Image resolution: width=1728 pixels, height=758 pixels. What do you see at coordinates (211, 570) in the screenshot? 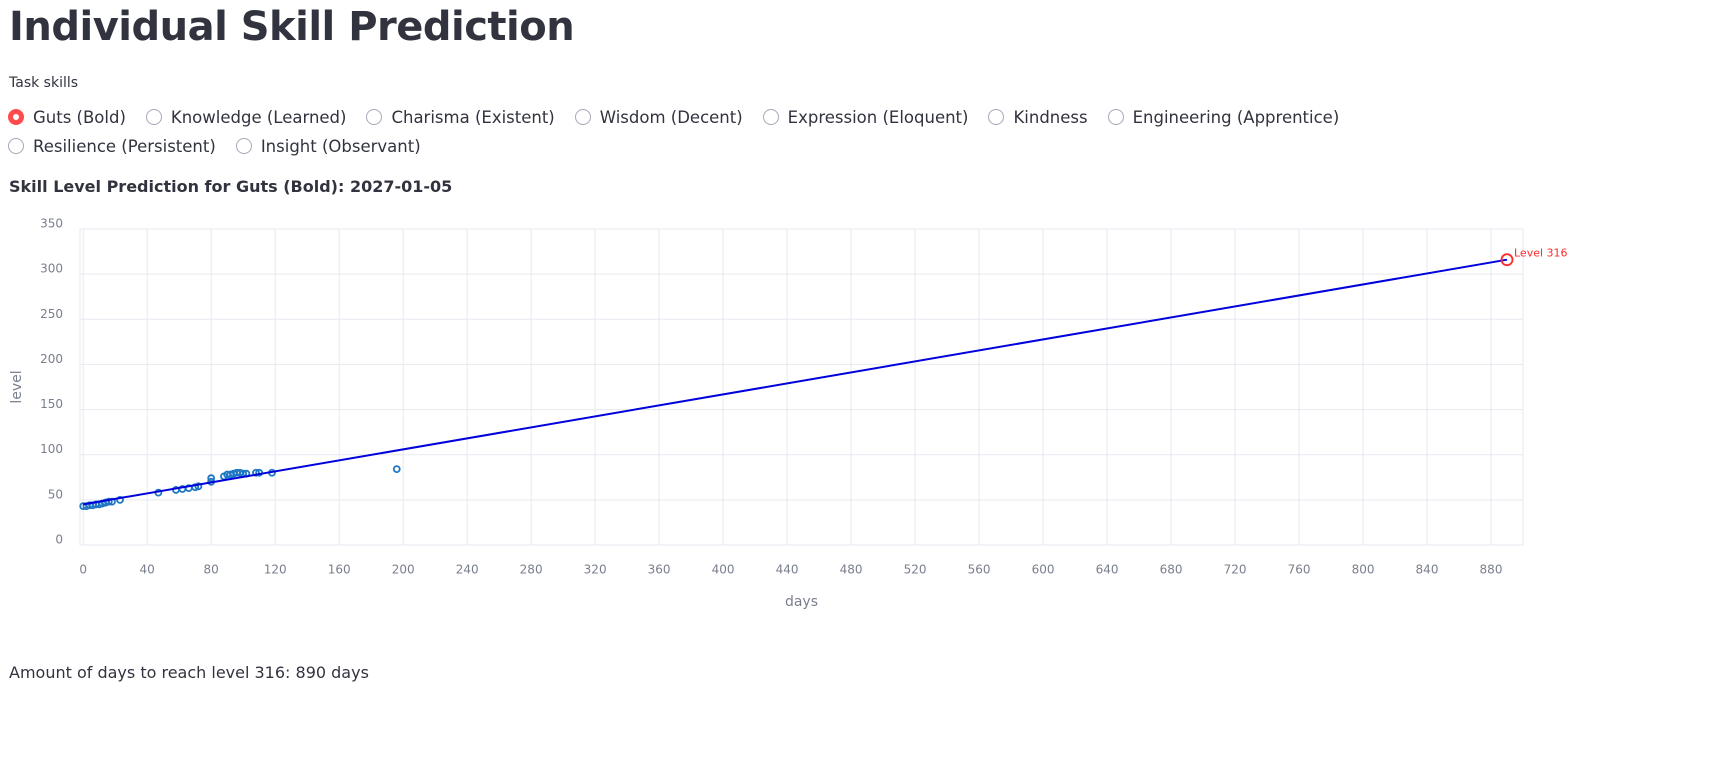
I see `x-tick-label: 80` at bounding box center [211, 570].